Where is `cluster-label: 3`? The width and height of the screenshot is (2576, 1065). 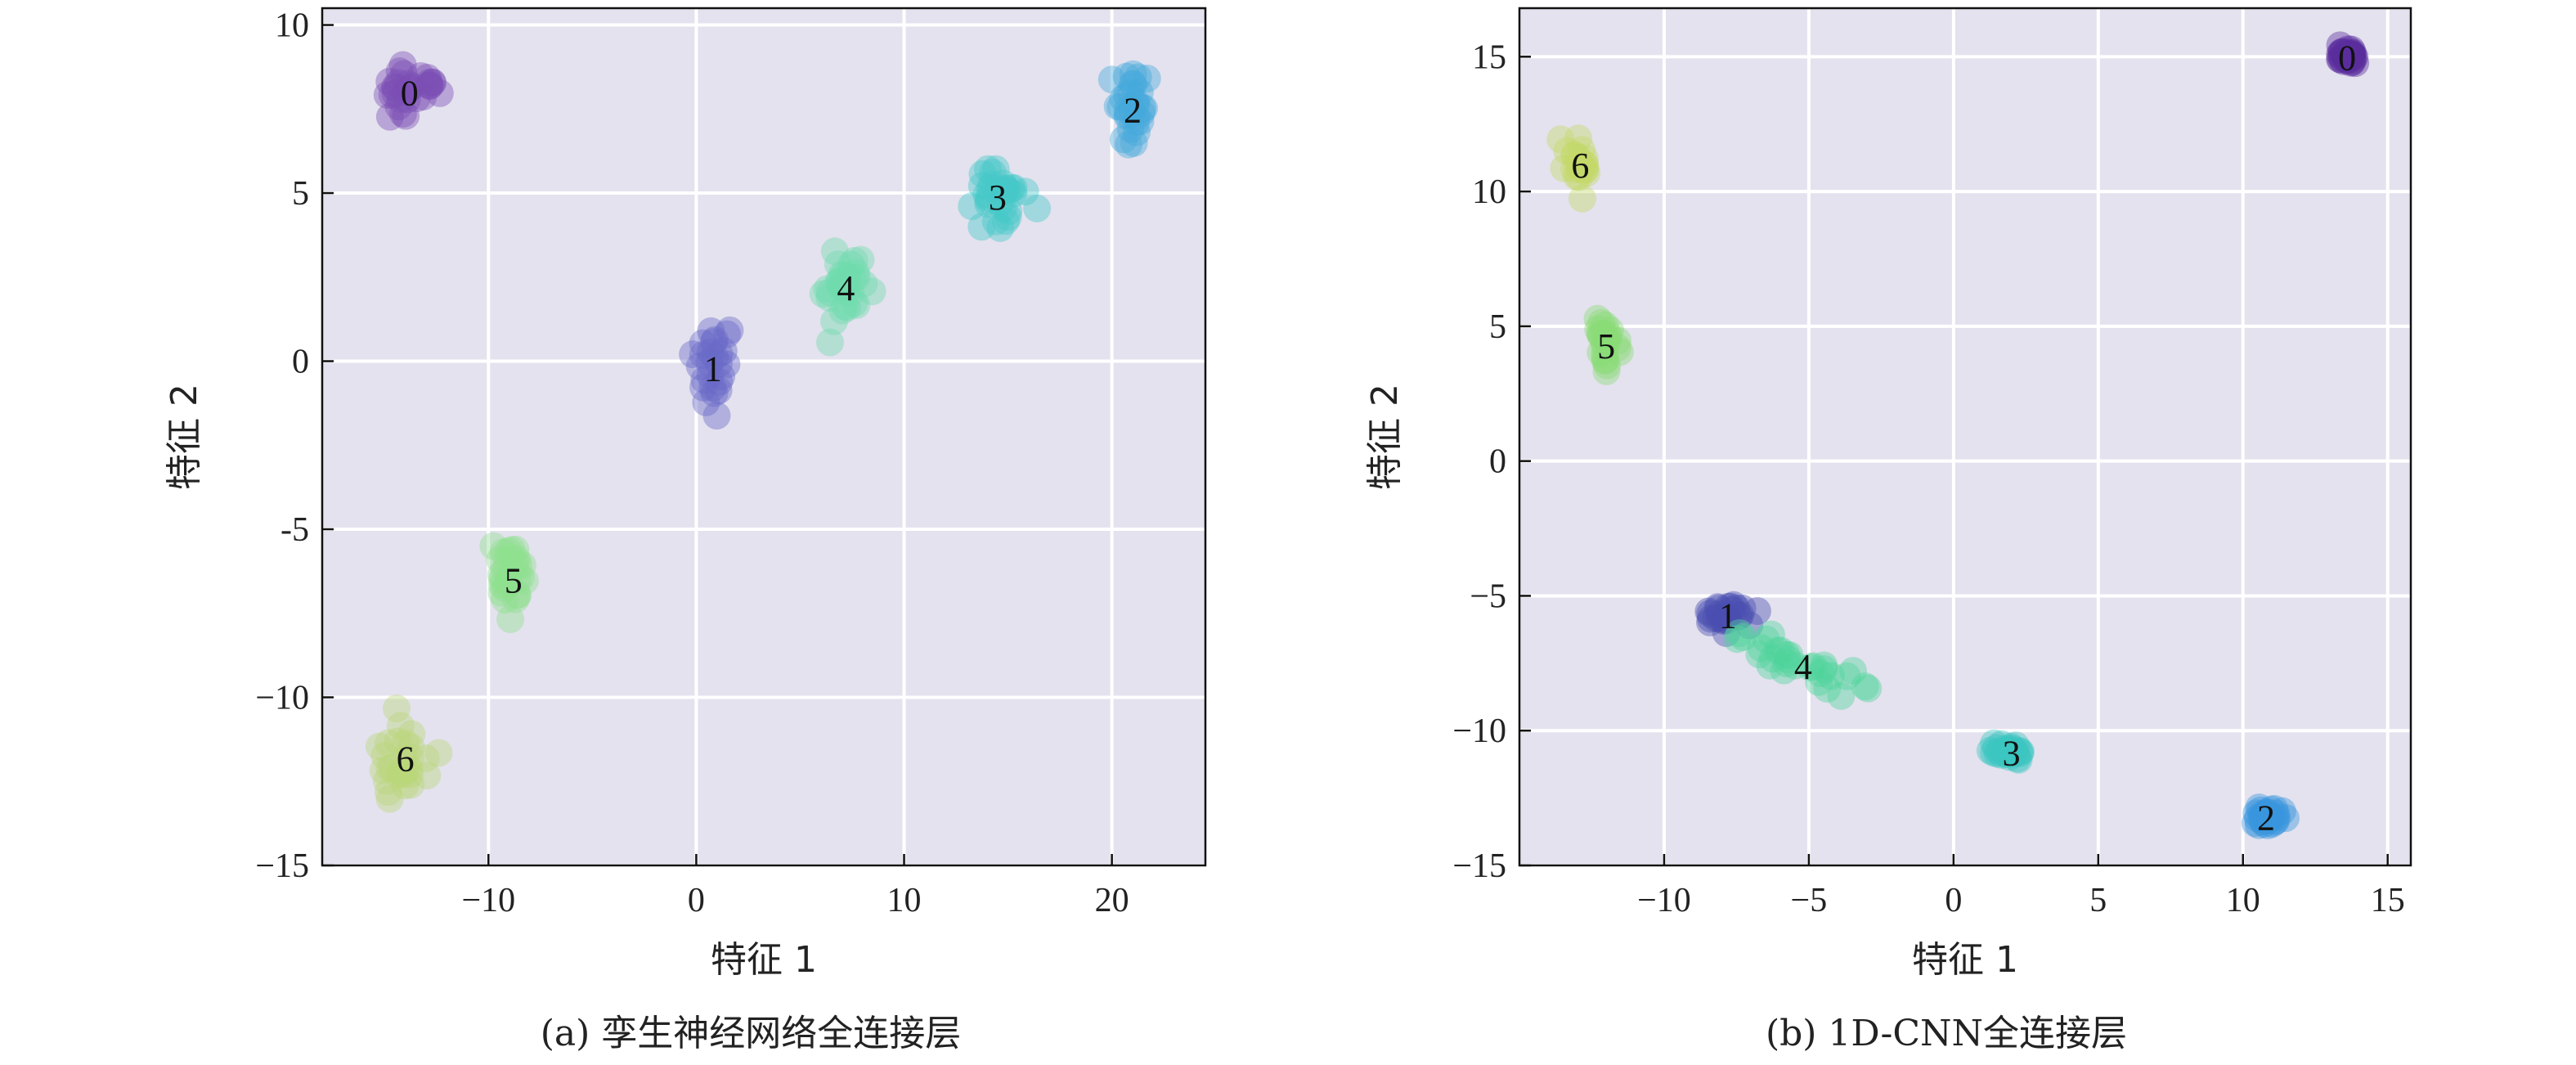 cluster-label: 3 is located at coordinates (2012, 754).